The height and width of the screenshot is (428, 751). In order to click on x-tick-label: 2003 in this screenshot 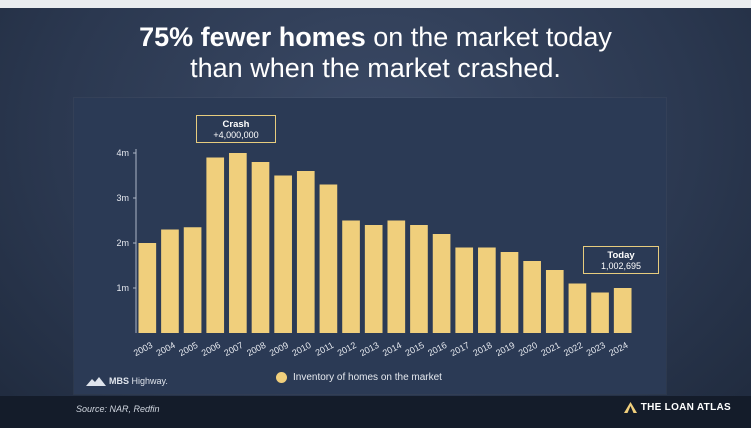, I will do `click(143, 349)`.